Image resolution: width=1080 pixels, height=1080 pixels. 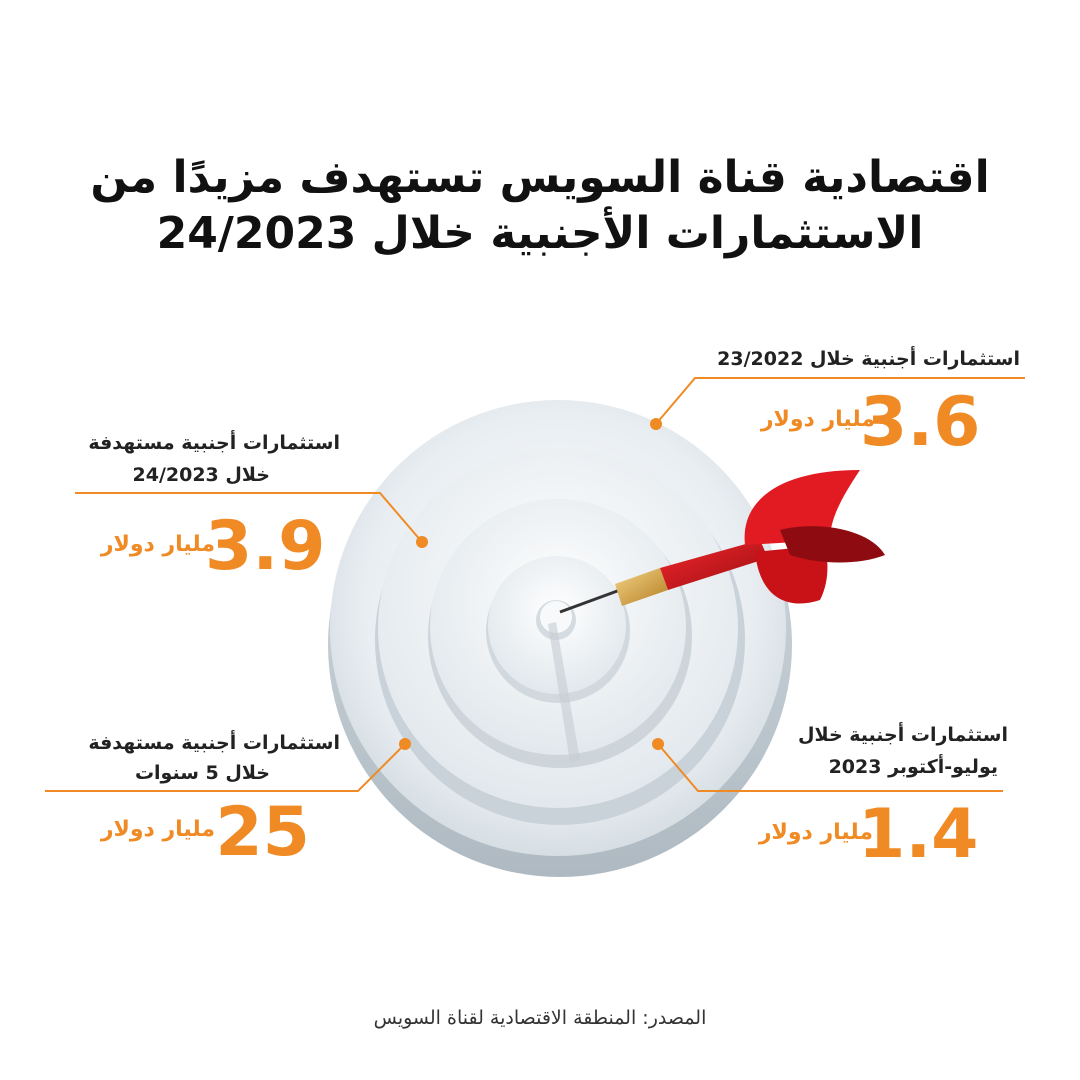 What do you see at coordinates (918, 834) in the screenshot?
I see `callout-value: 1.4` at bounding box center [918, 834].